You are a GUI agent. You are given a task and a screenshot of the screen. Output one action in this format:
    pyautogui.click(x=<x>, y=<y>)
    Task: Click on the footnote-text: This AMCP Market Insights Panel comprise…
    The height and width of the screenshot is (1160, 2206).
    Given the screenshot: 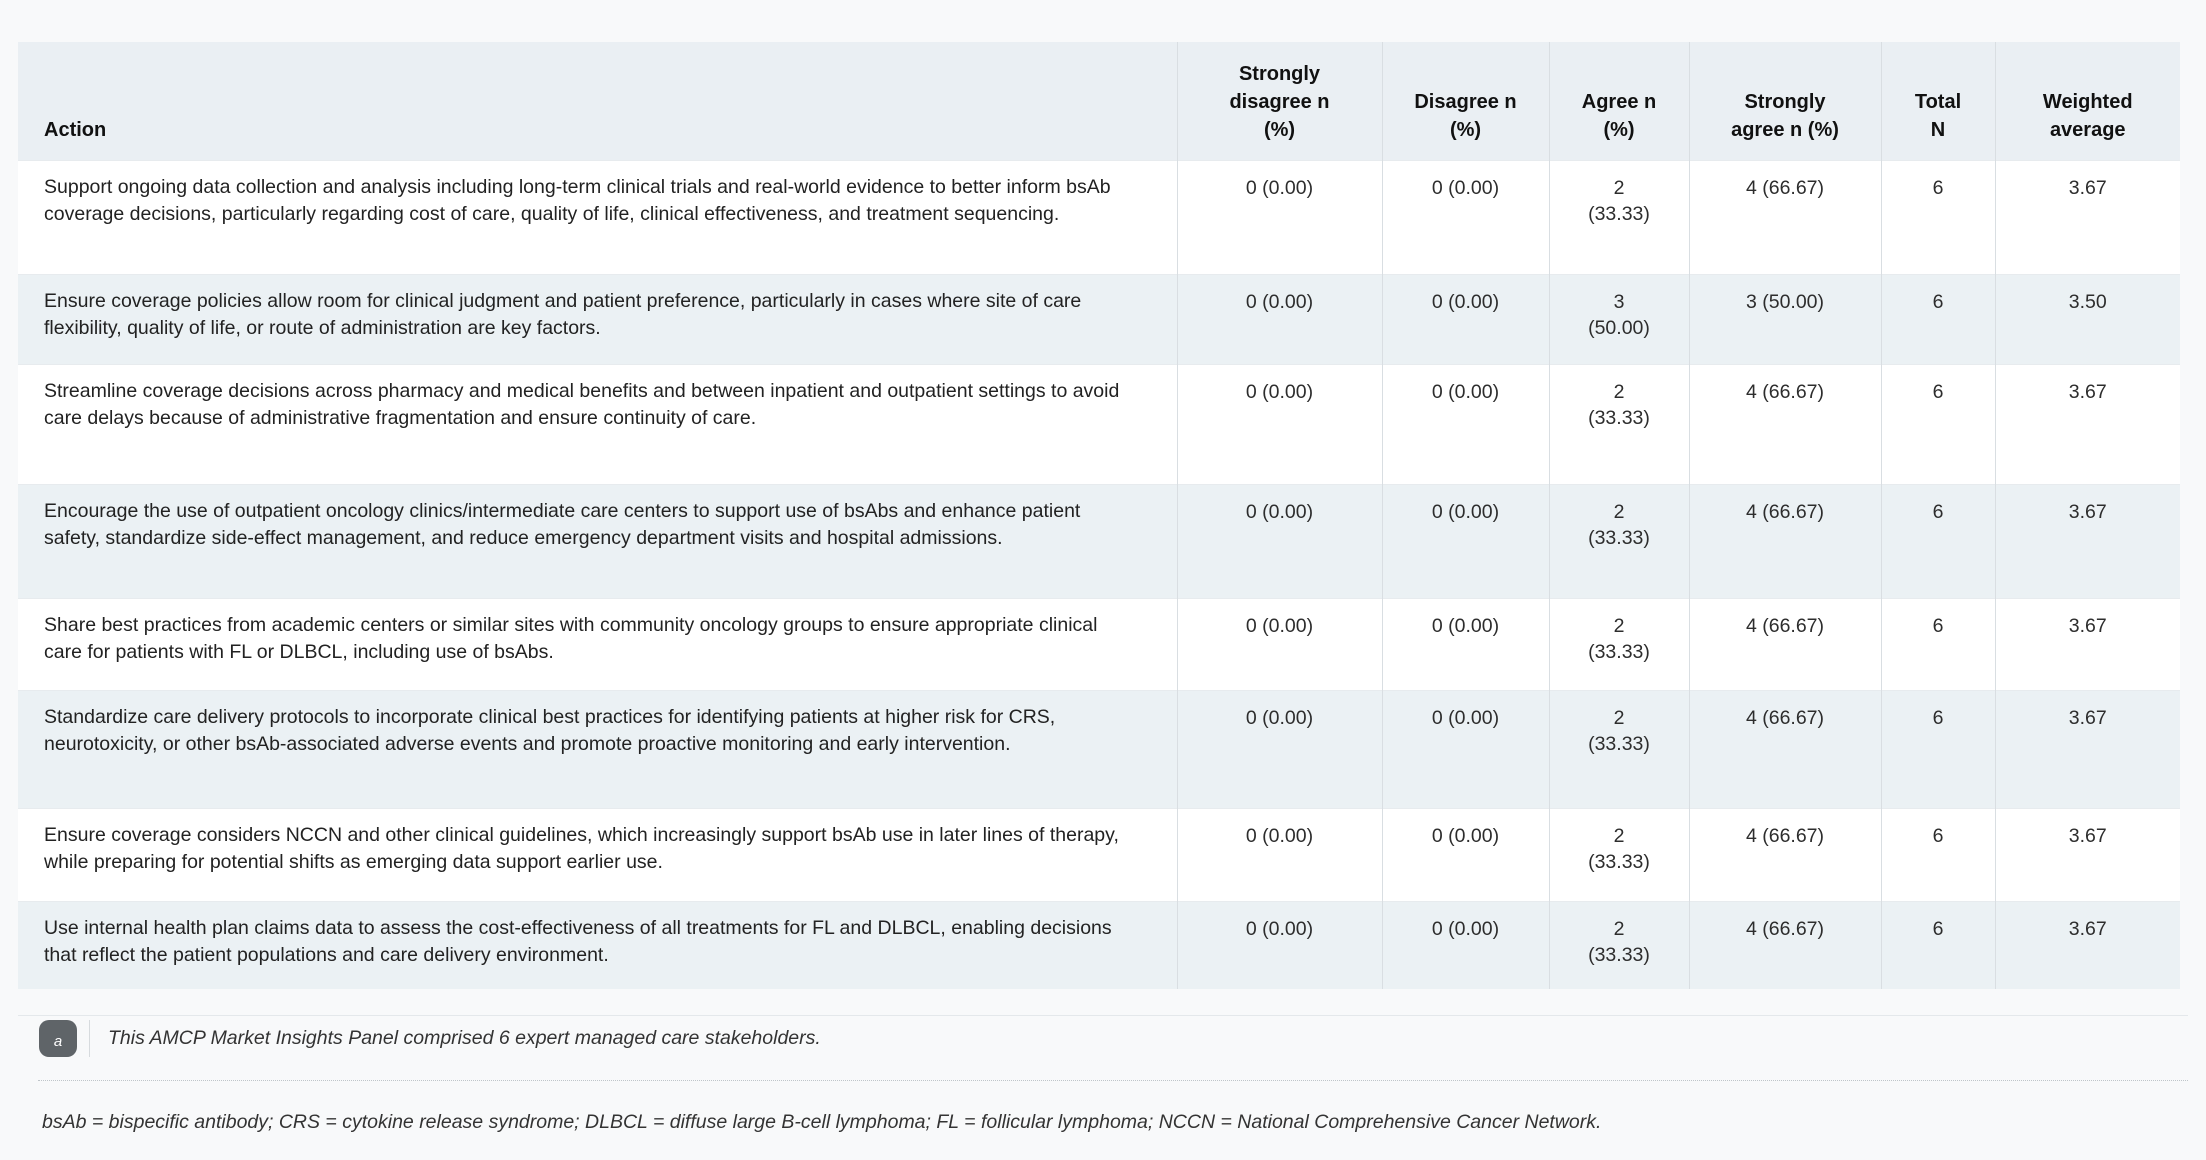 What is the action you would take?
    pyautogui.click(x=464, y=1038)
    